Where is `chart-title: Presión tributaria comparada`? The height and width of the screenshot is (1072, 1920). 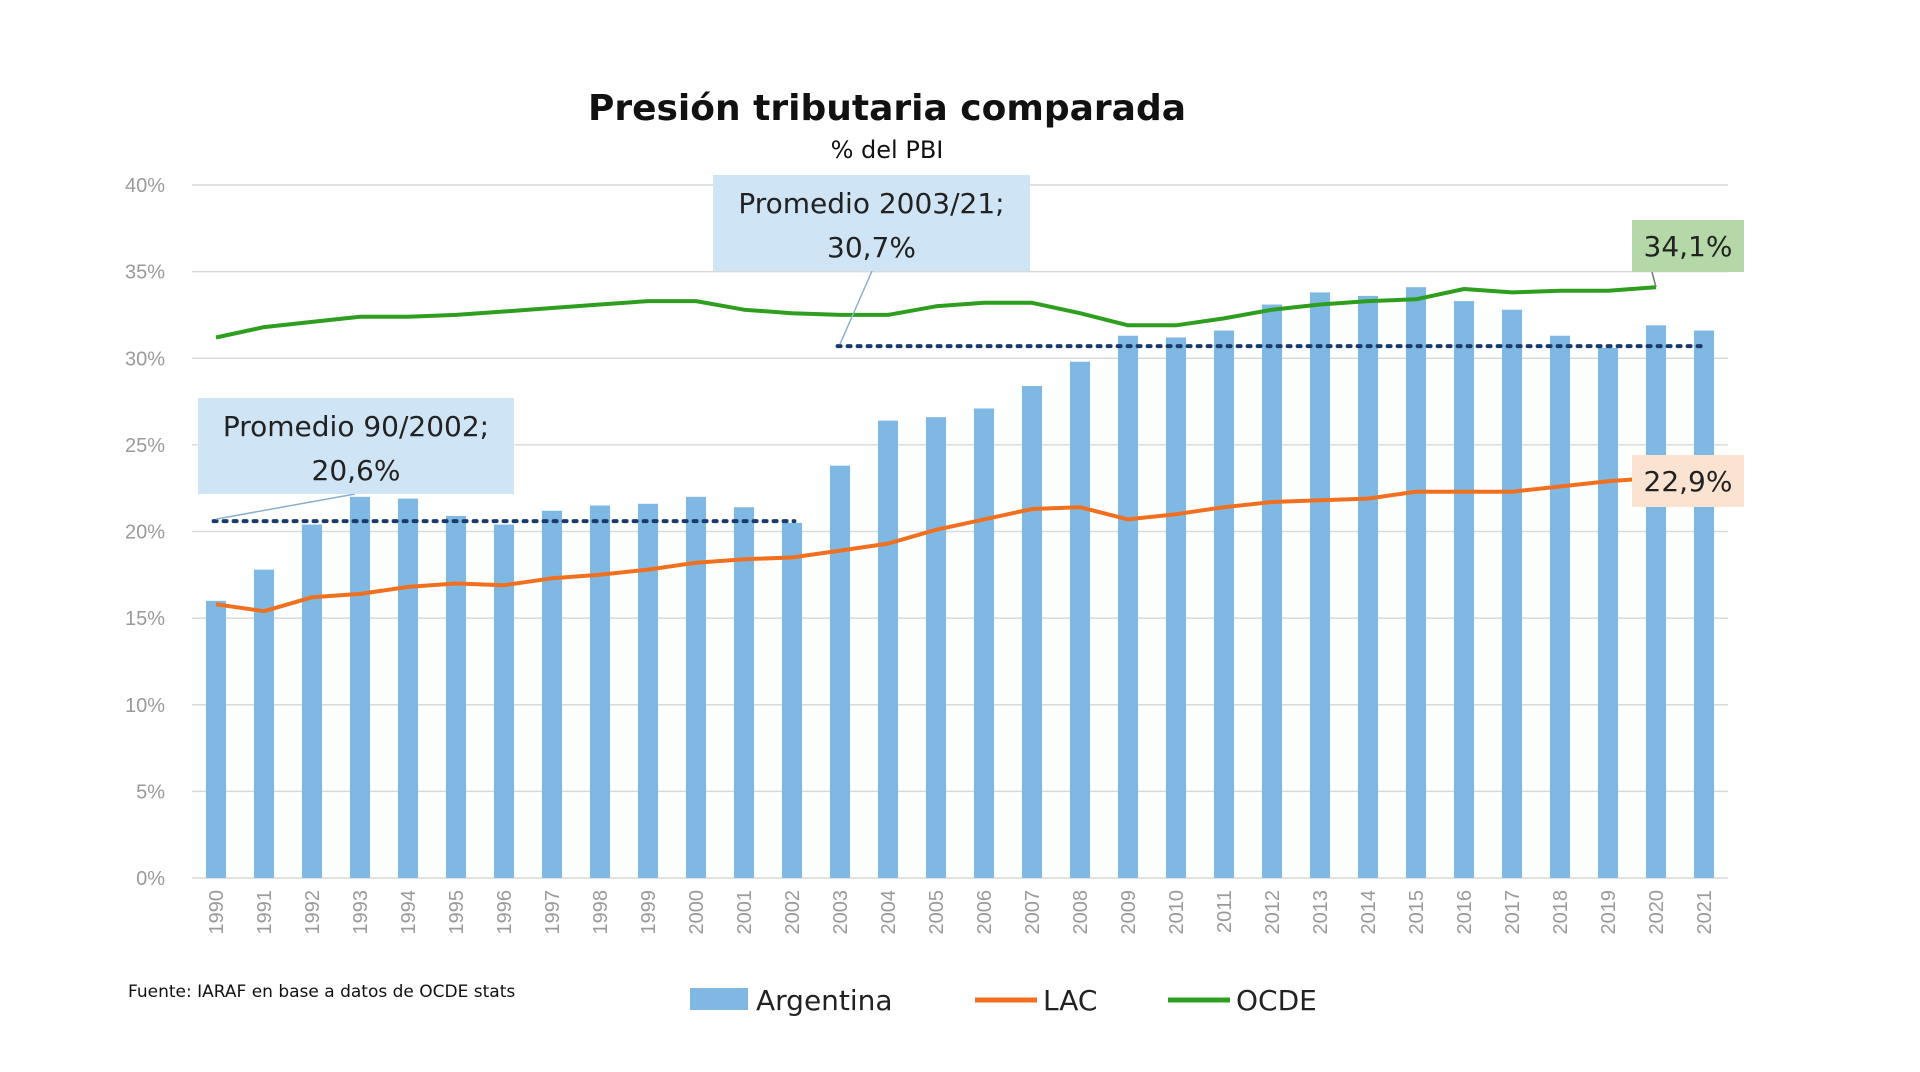 chart-title: Presión tributaria comparada is located at coordinates (887, 108).